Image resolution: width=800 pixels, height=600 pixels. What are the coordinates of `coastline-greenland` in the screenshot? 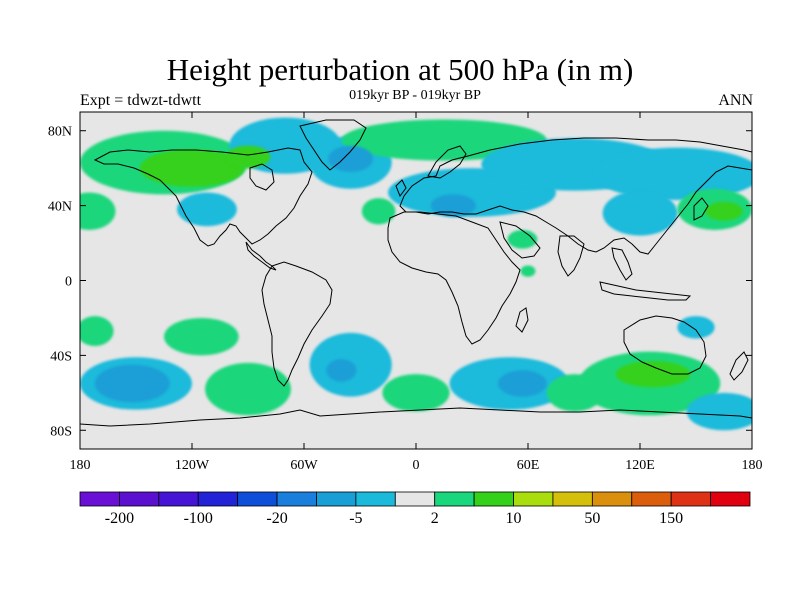 It's located at (333, 145).